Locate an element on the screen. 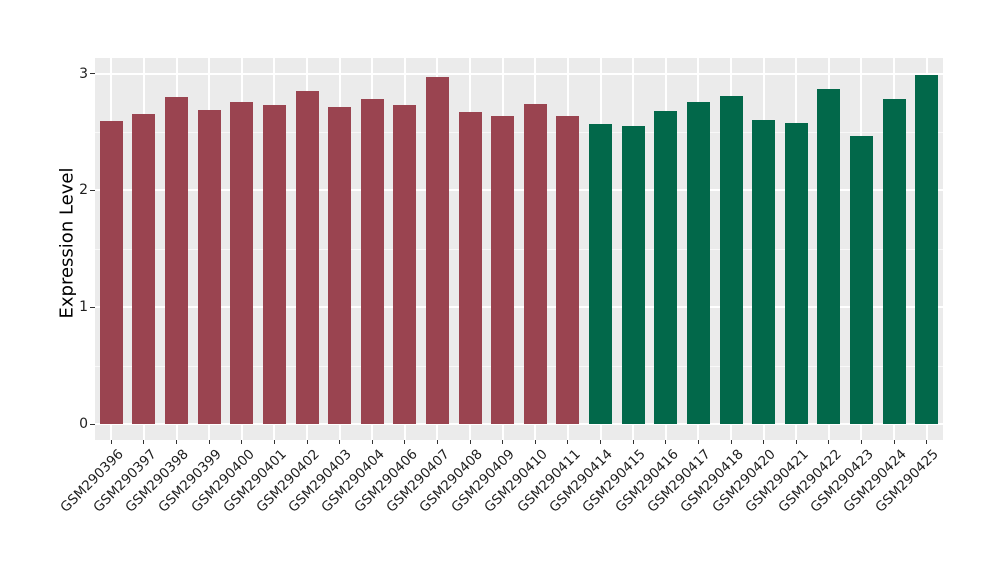 The image size is (1000, 580). bar-GSM290404 is located at coordinates (372, 261).